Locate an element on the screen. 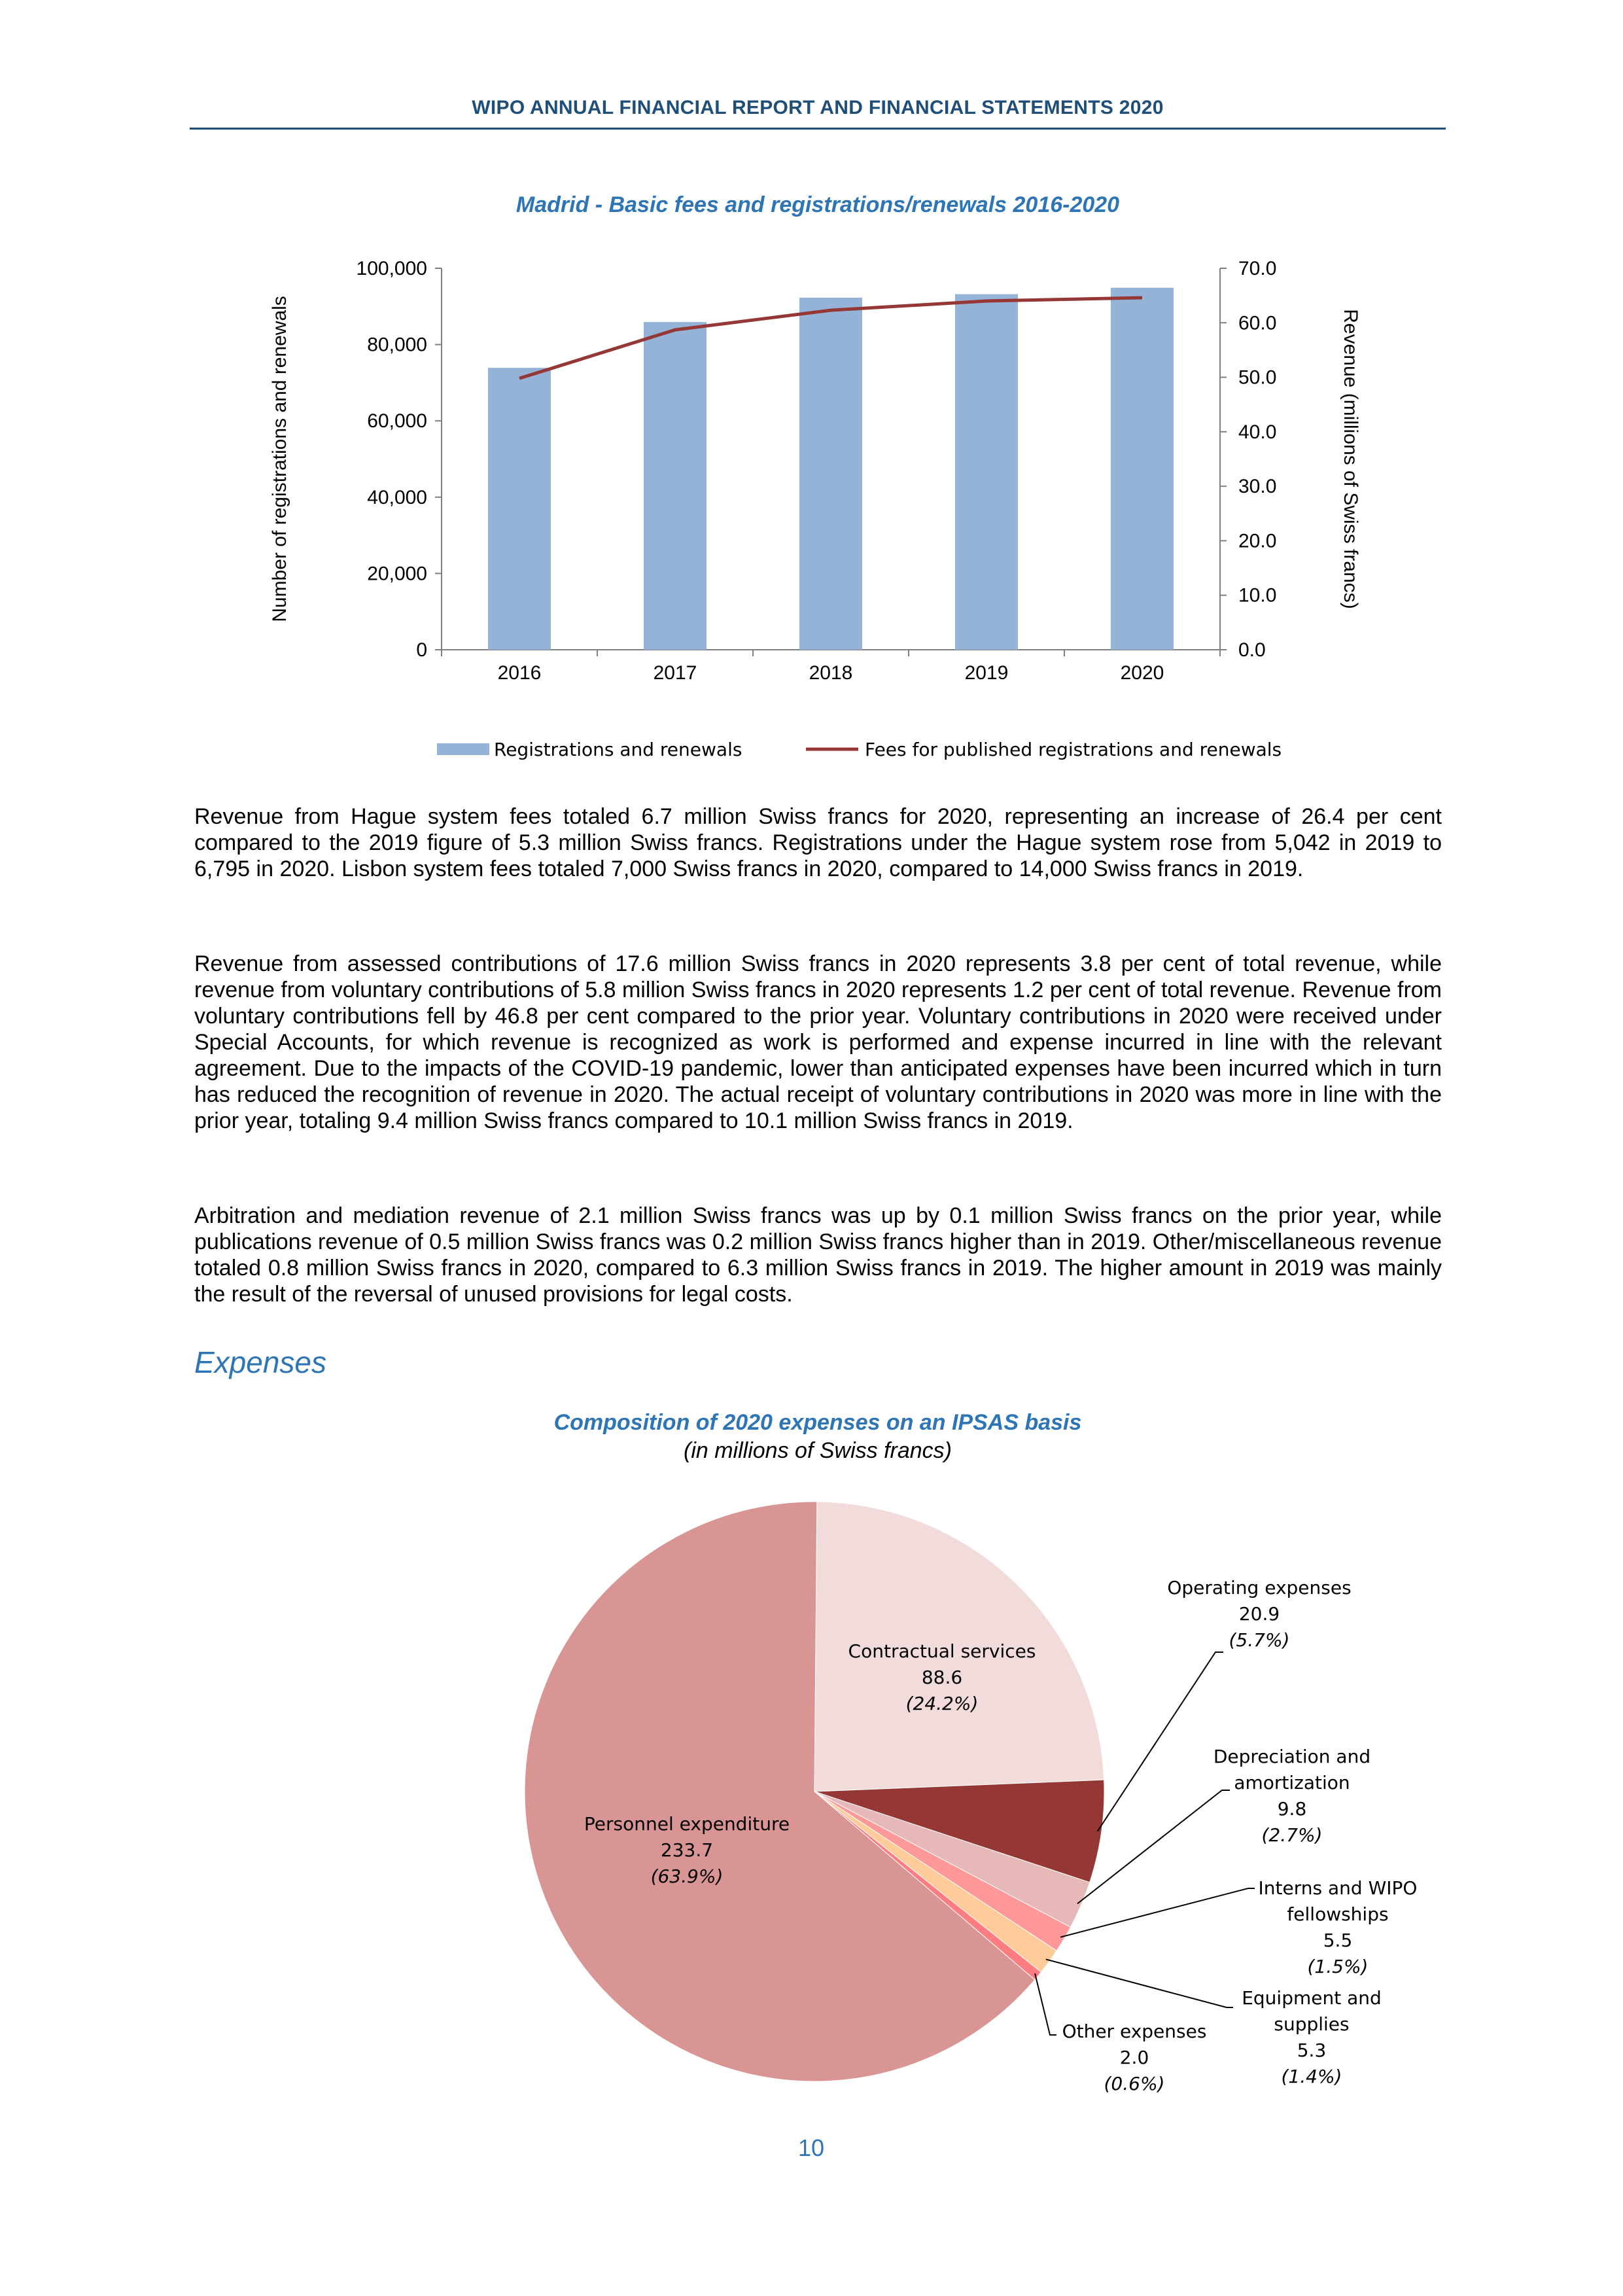 This screenshot has width=1623, height=2296. bar-registrations-2017 is located at coordinates (675, 486).